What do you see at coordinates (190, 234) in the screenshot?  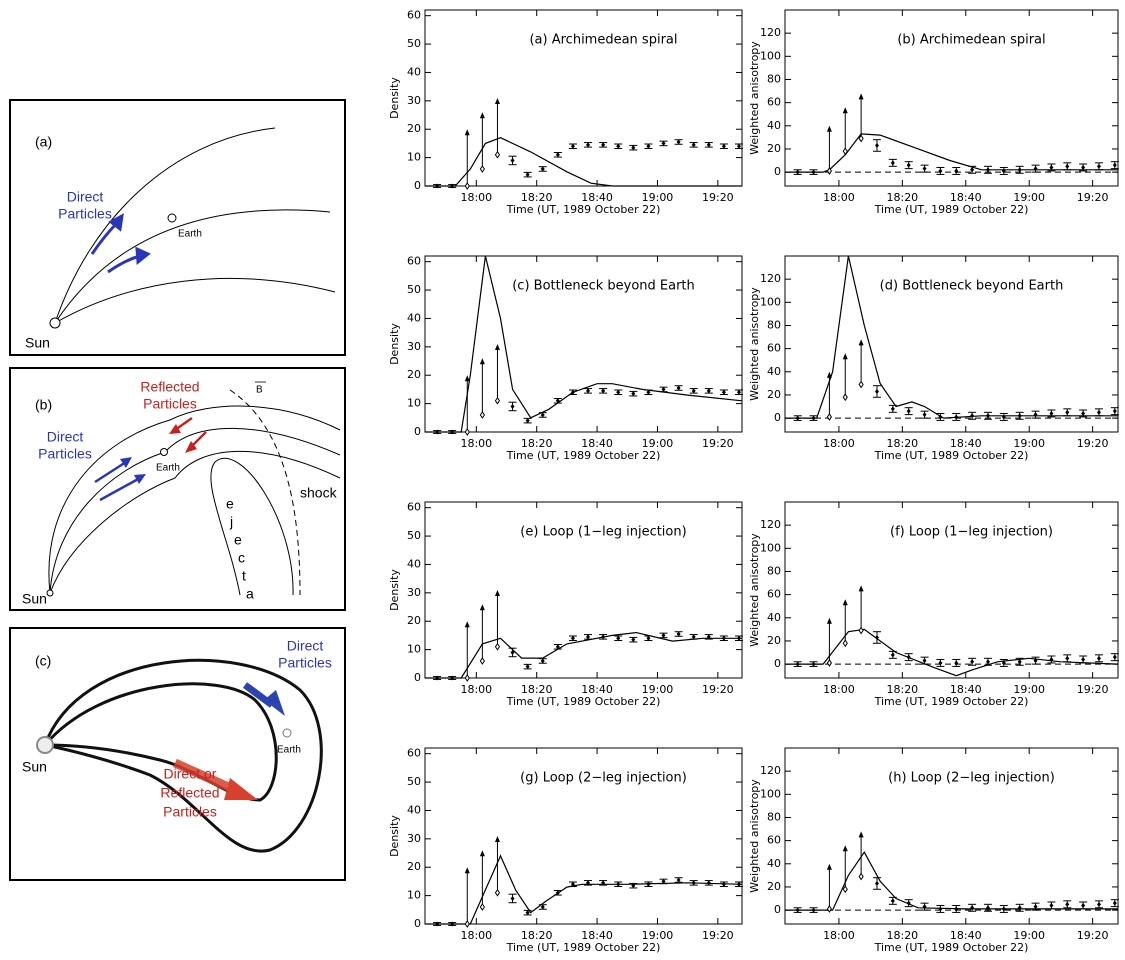 I see `annotation: Earth` at bounding box center [190, 234].